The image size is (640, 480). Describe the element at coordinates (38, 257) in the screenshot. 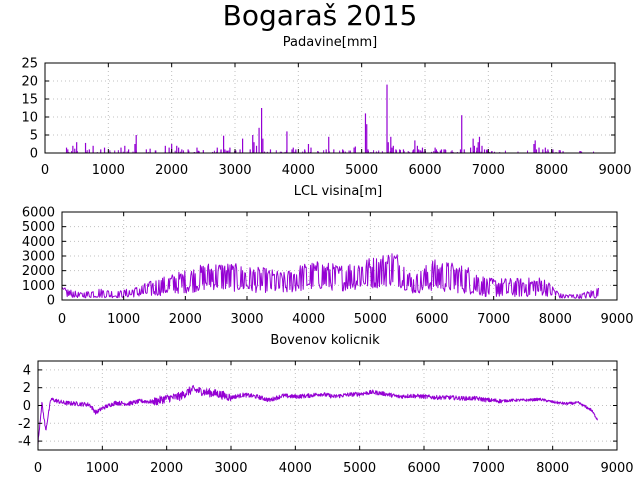

I see `y-tick-label: 3000` at that location.